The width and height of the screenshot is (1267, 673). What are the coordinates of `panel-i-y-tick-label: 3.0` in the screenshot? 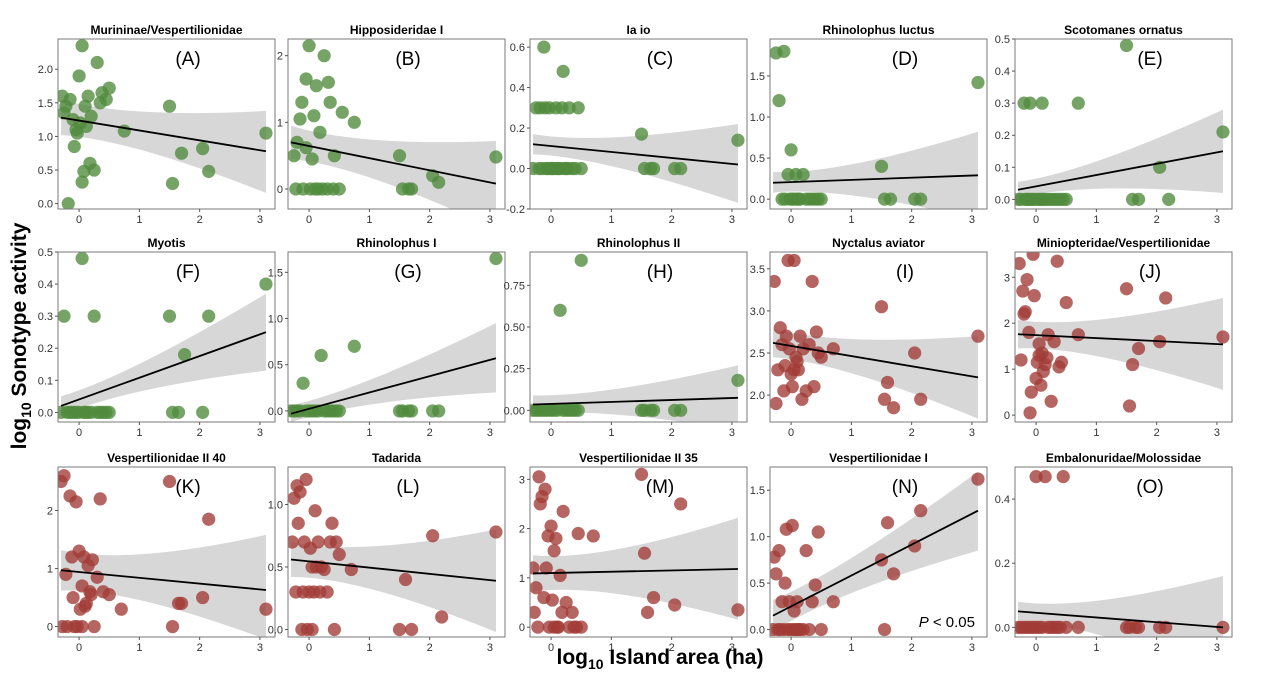 It's located at (757, 312).